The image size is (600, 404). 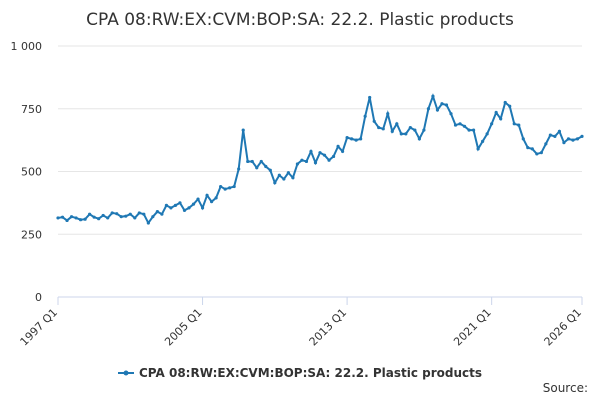 I want to click on x-tick-label: 2026 Q1, so click(x=563, y=327).